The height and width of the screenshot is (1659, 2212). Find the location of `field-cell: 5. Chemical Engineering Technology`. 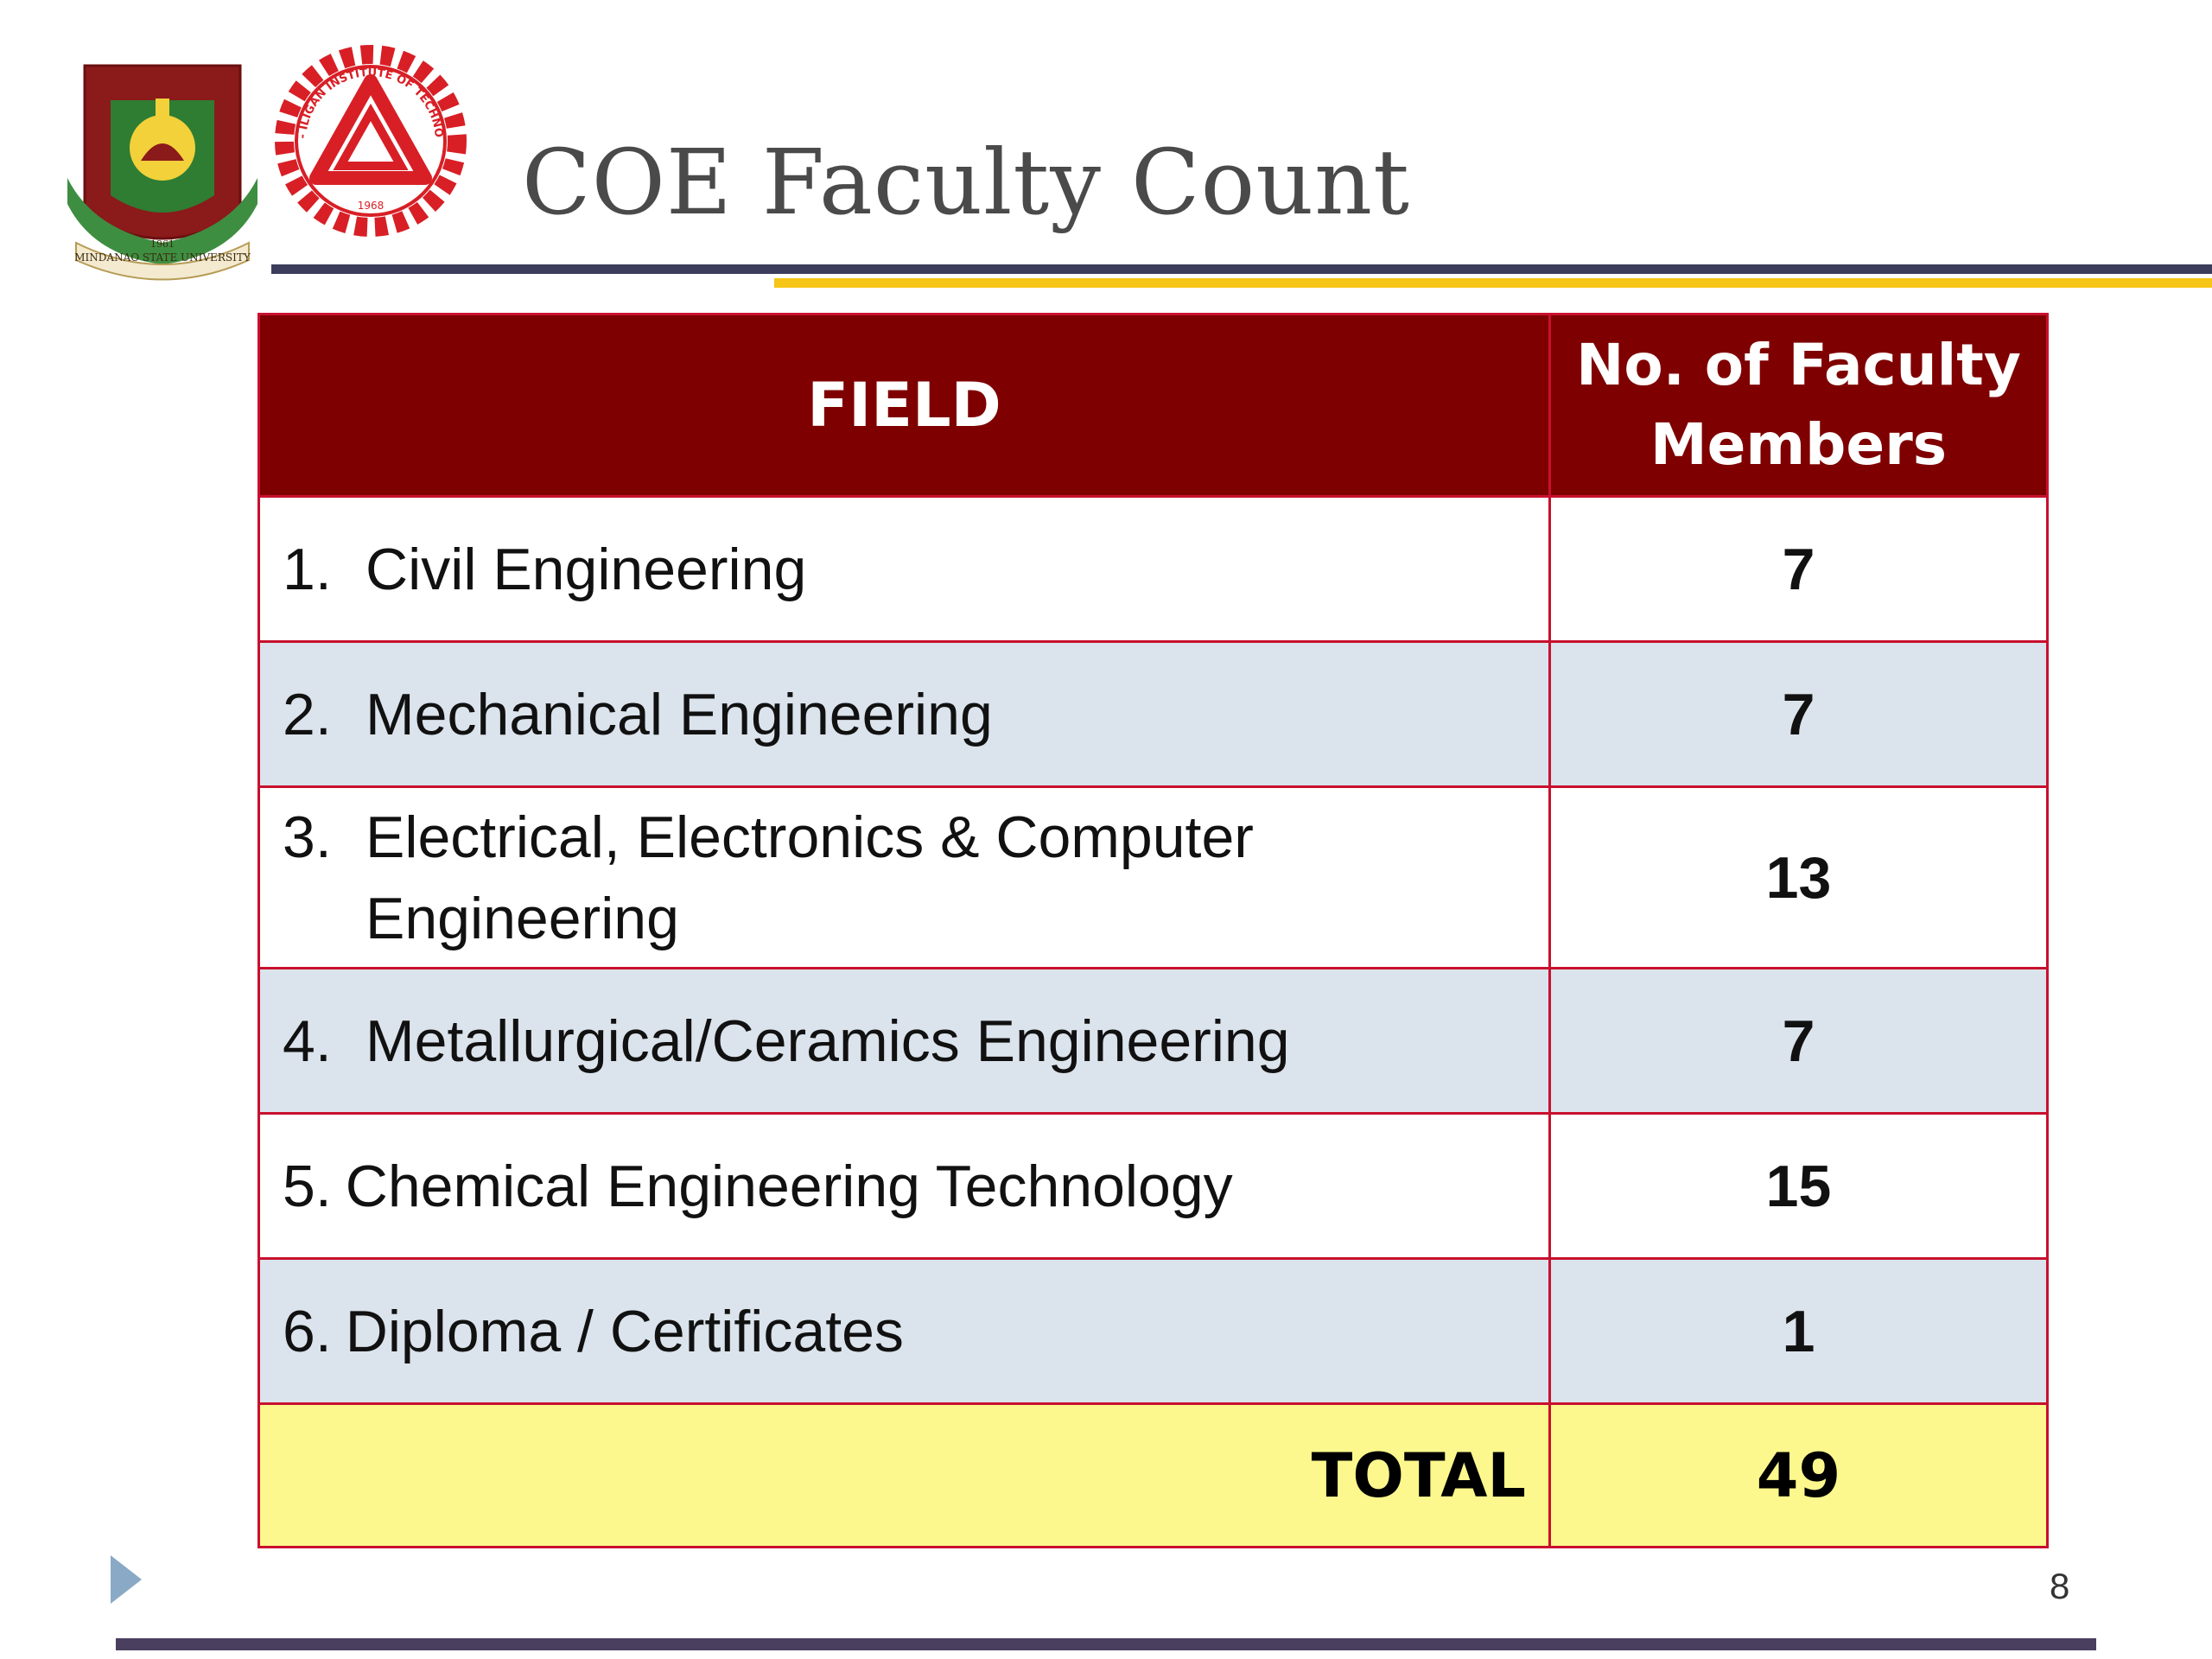

field-cell: 5. Chemical Engineering Technology is located at coordinates (904, 1186).